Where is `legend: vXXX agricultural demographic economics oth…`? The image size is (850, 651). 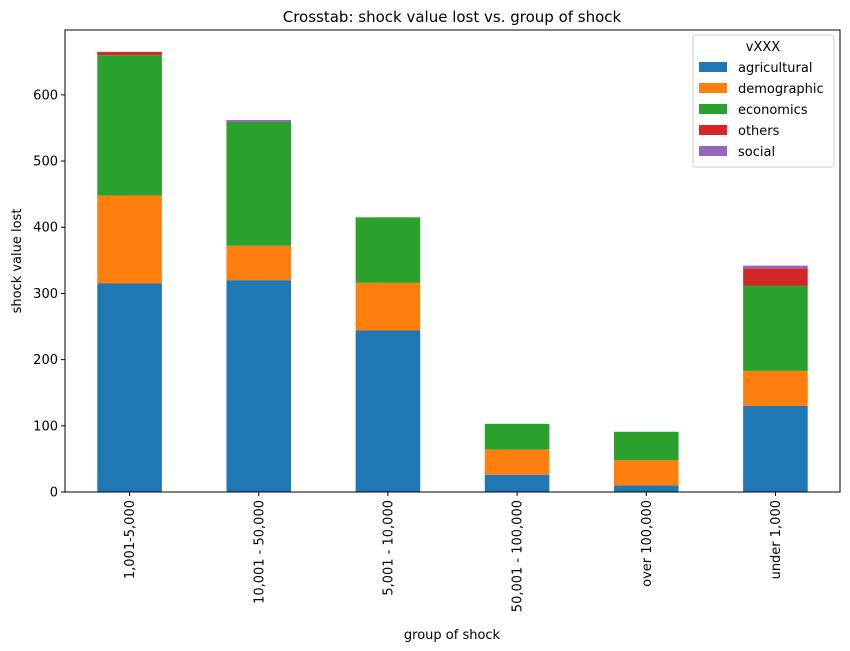 legend: vXXX agricultural demographic economics oth… is located at coordinates (763, 101).